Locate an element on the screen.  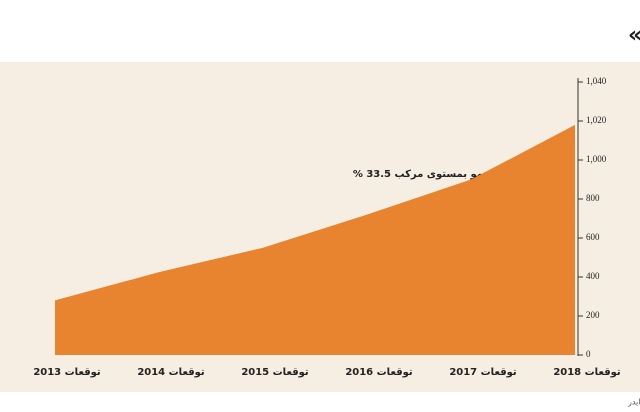
x-tick-label: توقعات 2017 is located at coordinates (483, 372).